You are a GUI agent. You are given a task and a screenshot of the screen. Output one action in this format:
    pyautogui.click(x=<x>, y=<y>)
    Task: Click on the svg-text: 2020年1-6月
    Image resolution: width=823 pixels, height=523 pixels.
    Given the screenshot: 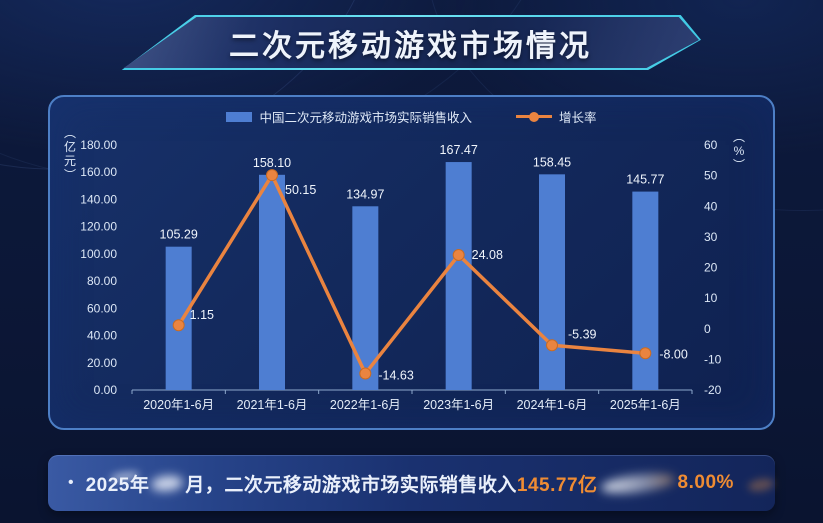 What is the action you would take?
    pyautogui.click(x=178, y=405)
    